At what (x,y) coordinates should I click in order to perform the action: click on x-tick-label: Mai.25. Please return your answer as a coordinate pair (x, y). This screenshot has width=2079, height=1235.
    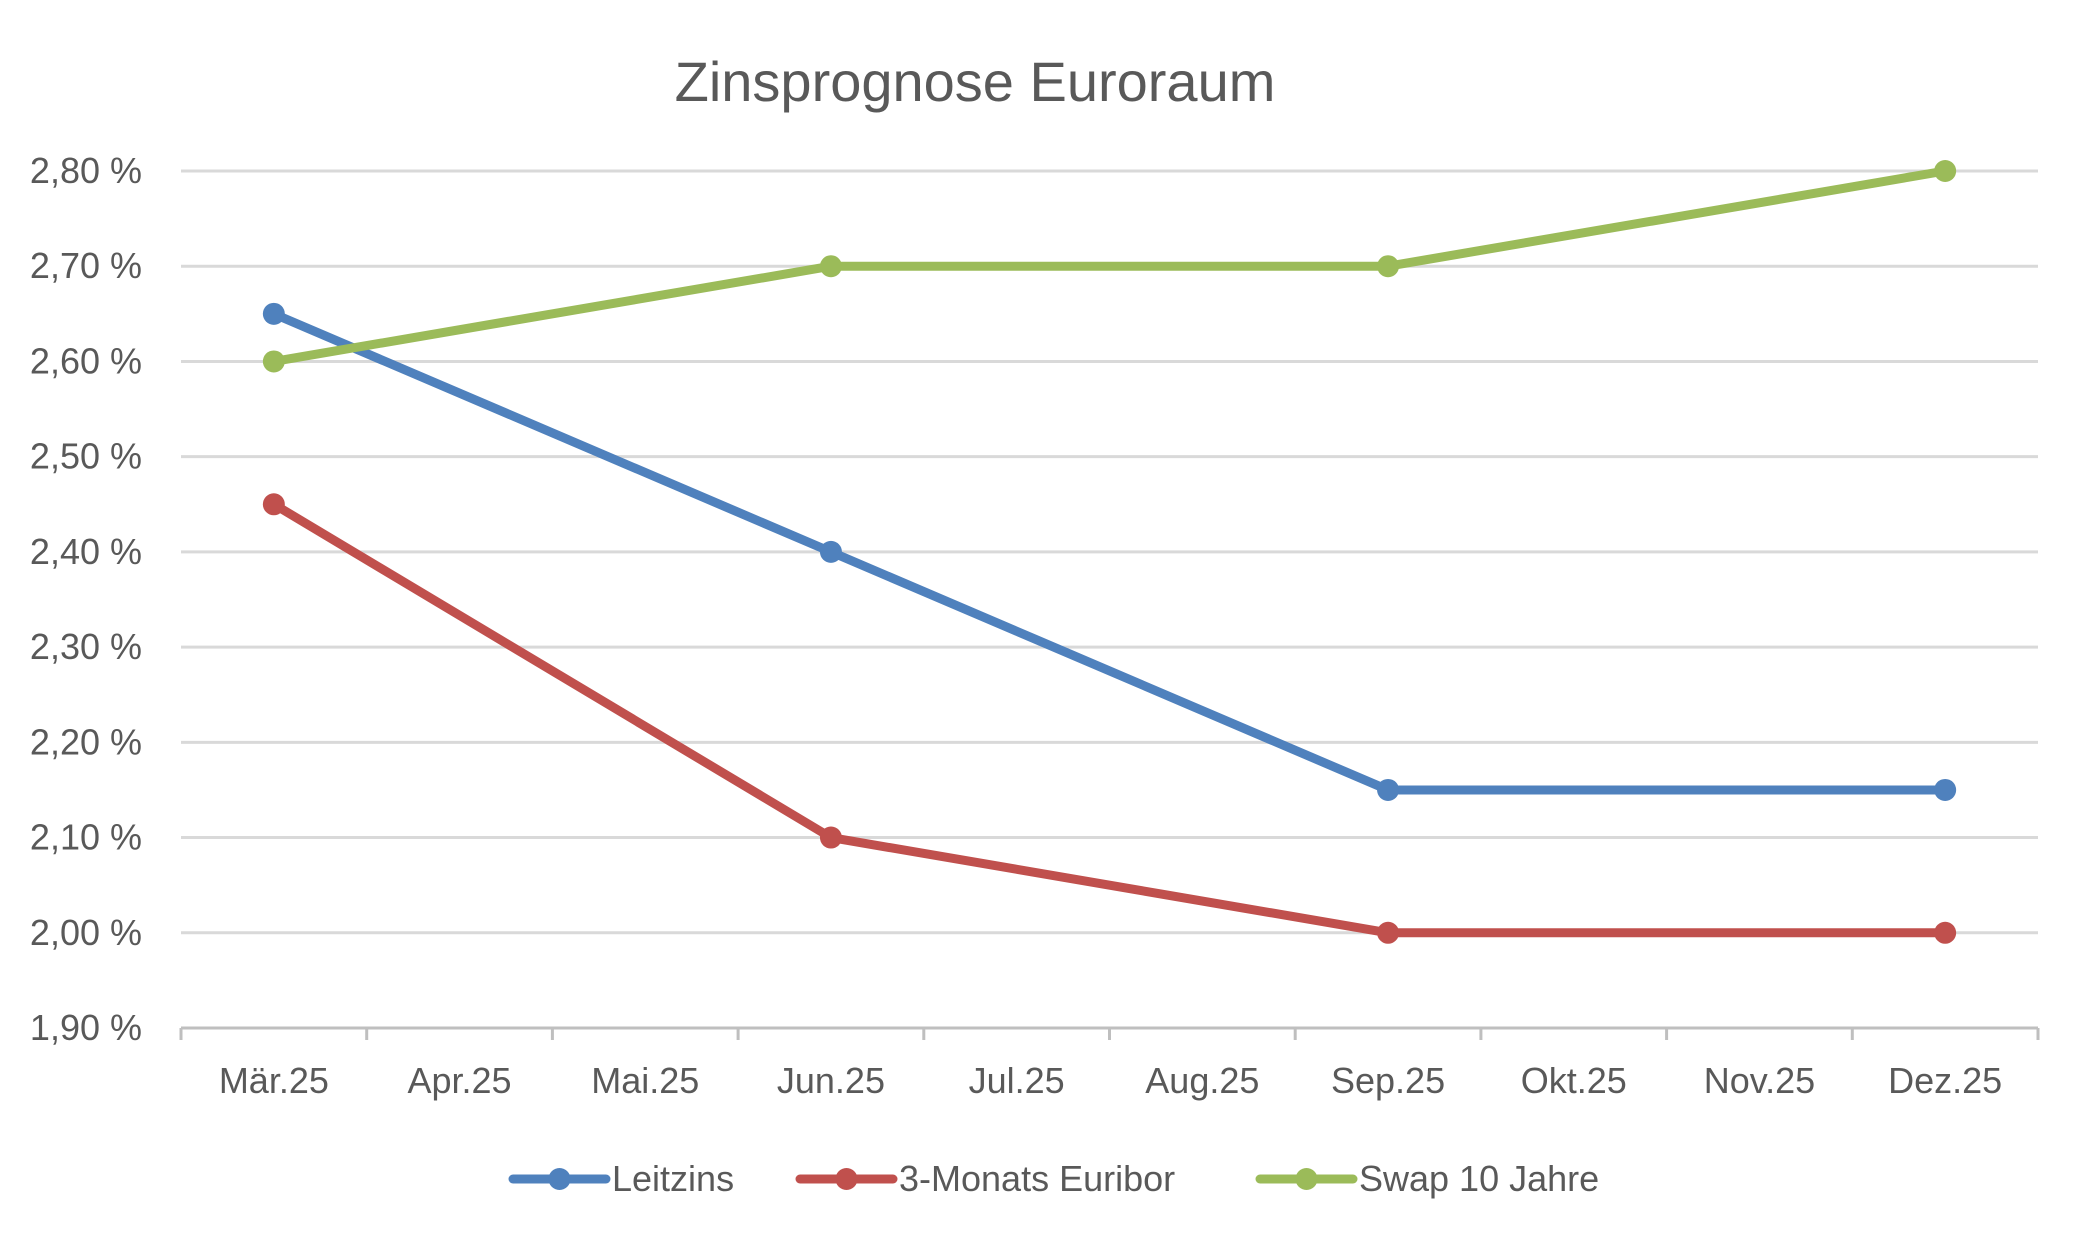
    Looking at the image, I should click on (645, 1080).